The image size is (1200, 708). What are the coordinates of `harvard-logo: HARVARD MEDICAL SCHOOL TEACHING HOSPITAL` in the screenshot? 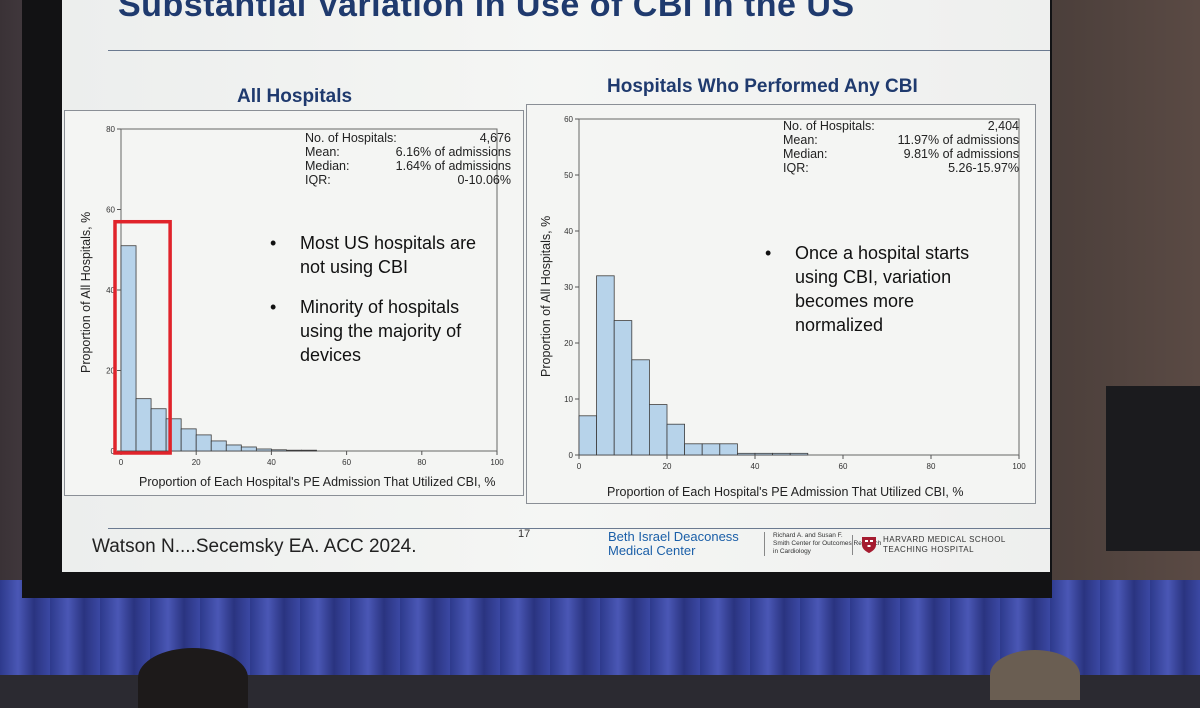 It's located at (929, 545).